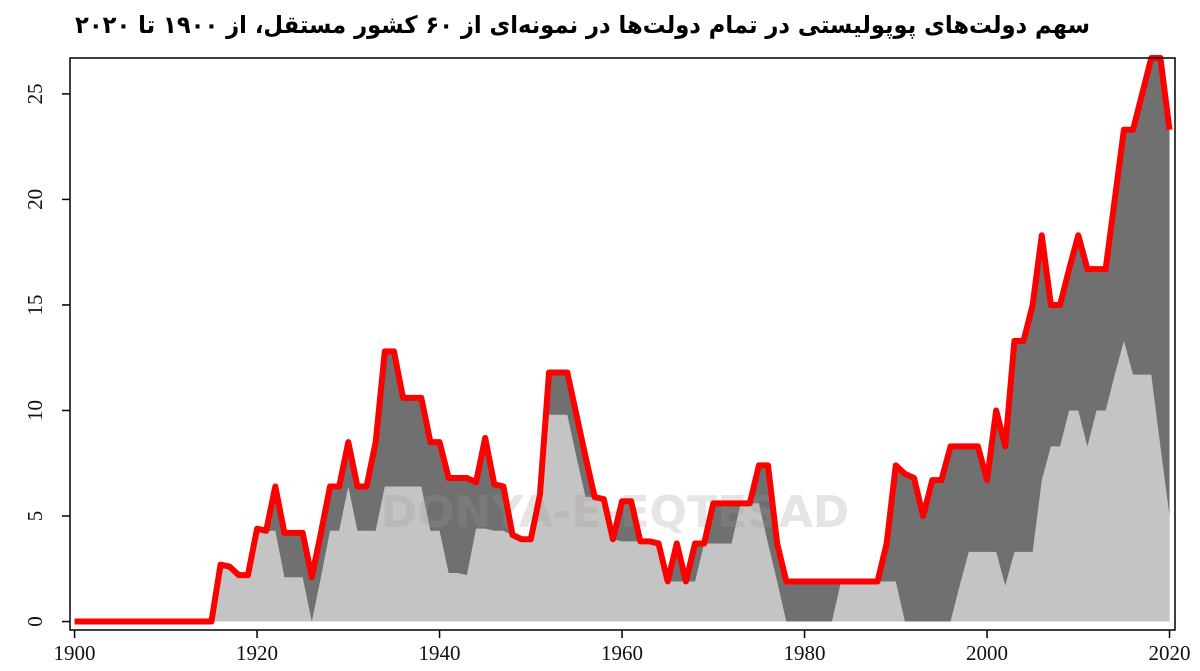 Image resolution: width=1200 pixels, height=671 pixels. Describe the element at coordinates (75, 653) in the screenshot. I see `x-tick-label: 1900` at that location.